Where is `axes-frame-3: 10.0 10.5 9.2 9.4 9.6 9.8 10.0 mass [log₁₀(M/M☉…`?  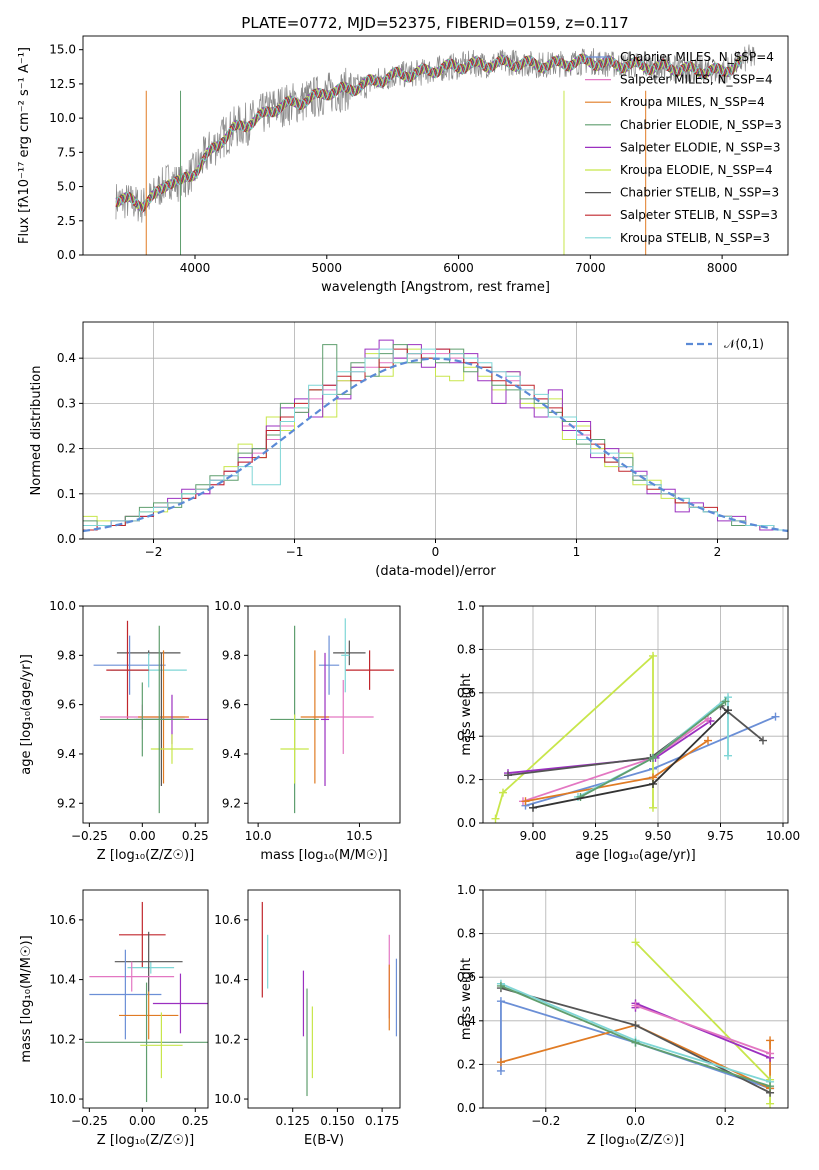
axes-frame-3: 10.0 10.5 9.2 9.4 9.6 9.8 10.0 mass [log₁₀(M/M☉… is located at coordinates (307, 731).